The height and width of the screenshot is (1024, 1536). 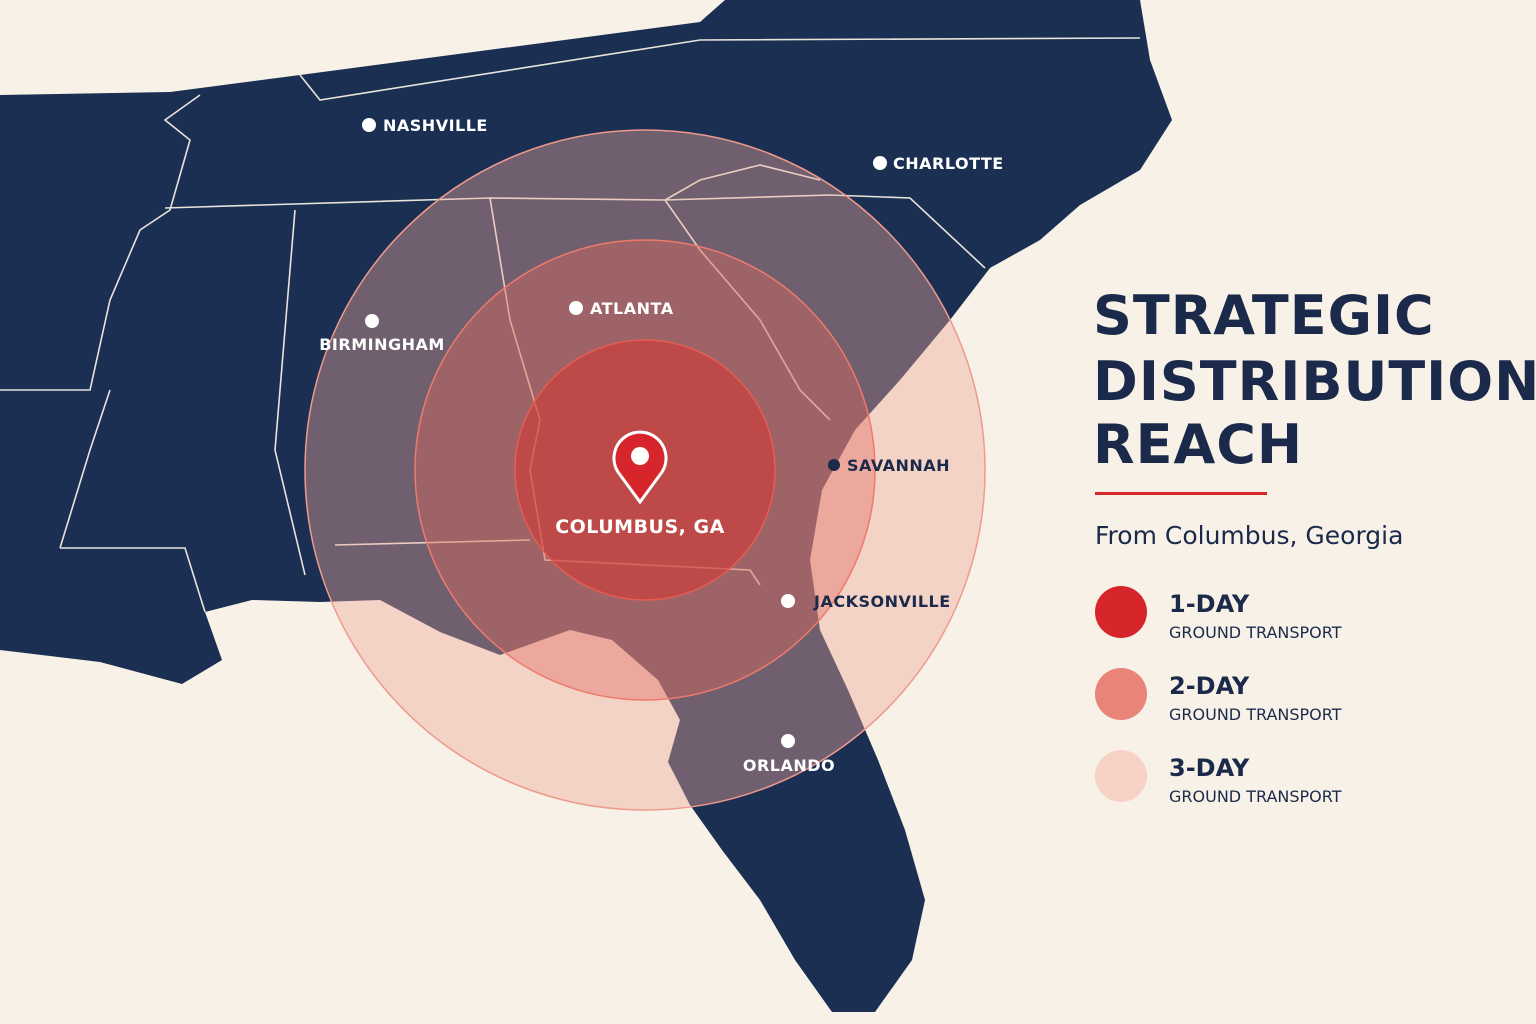 What do you see at coordinates (1209, 768) in the screenshot?
I see `legend-label: 3-DAY` at bounding box center [1209, 768].